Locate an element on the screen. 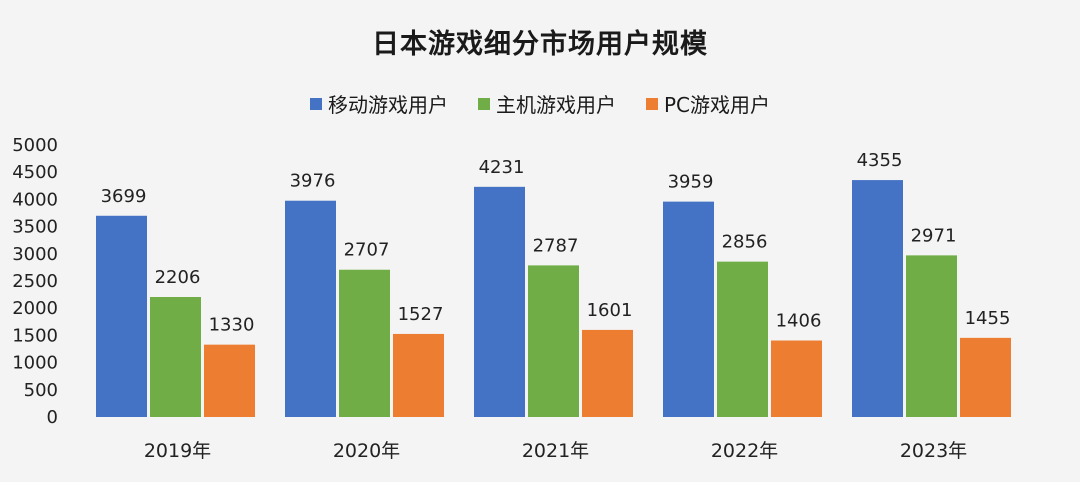 The width and height of the screenshot is (1080, 482). legend-entry-console: 主机游戏用户 is located at coordinates (546, 103).